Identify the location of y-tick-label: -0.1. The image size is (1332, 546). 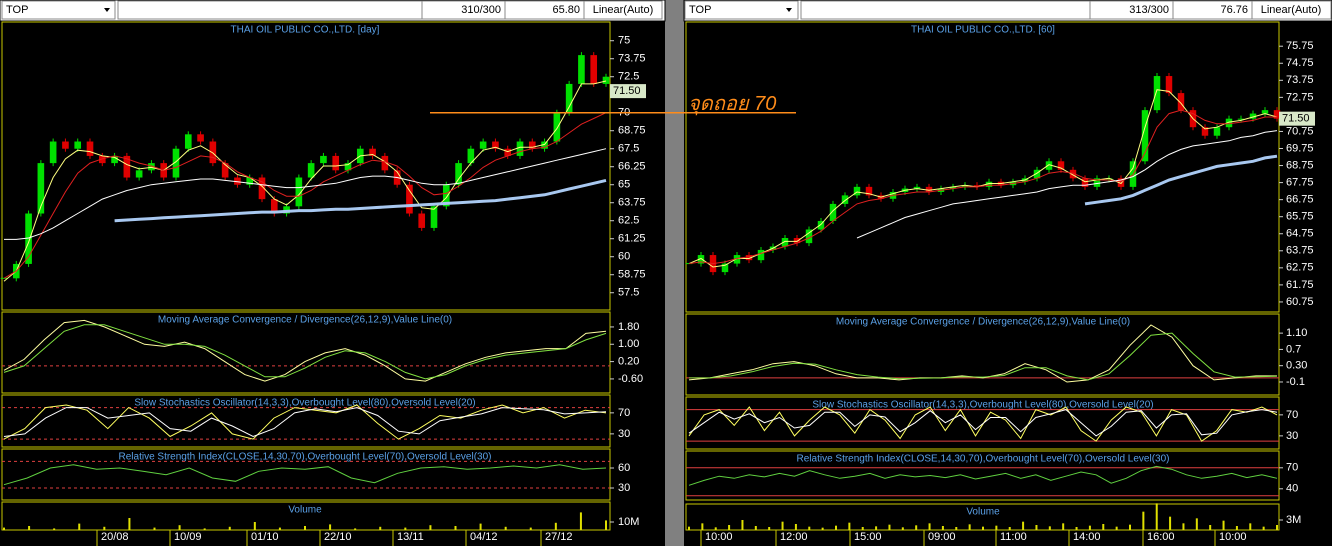
(1295, 382).